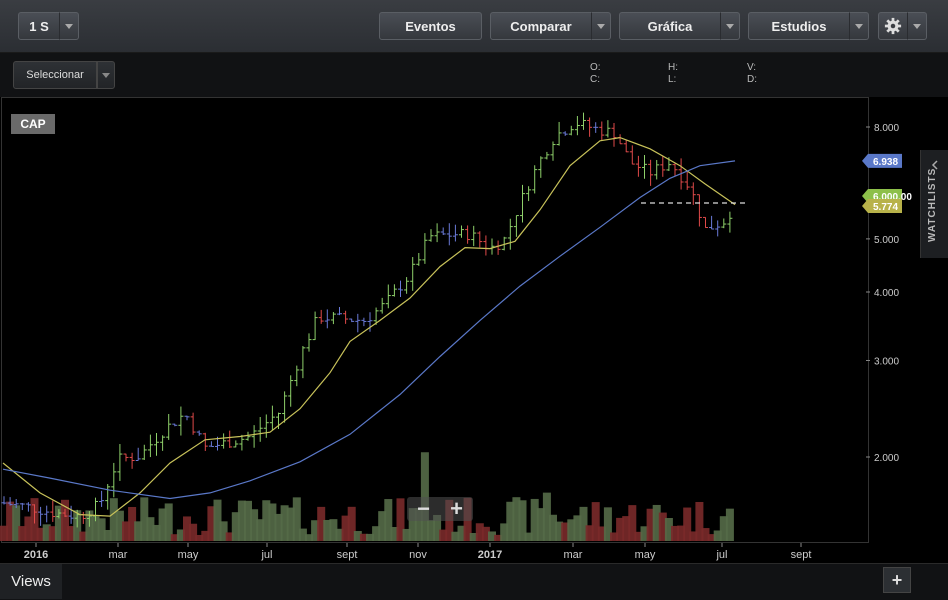 This screenshot has height=600, width=948. I want to click on studies-button: Estudios, so click(799, 26).